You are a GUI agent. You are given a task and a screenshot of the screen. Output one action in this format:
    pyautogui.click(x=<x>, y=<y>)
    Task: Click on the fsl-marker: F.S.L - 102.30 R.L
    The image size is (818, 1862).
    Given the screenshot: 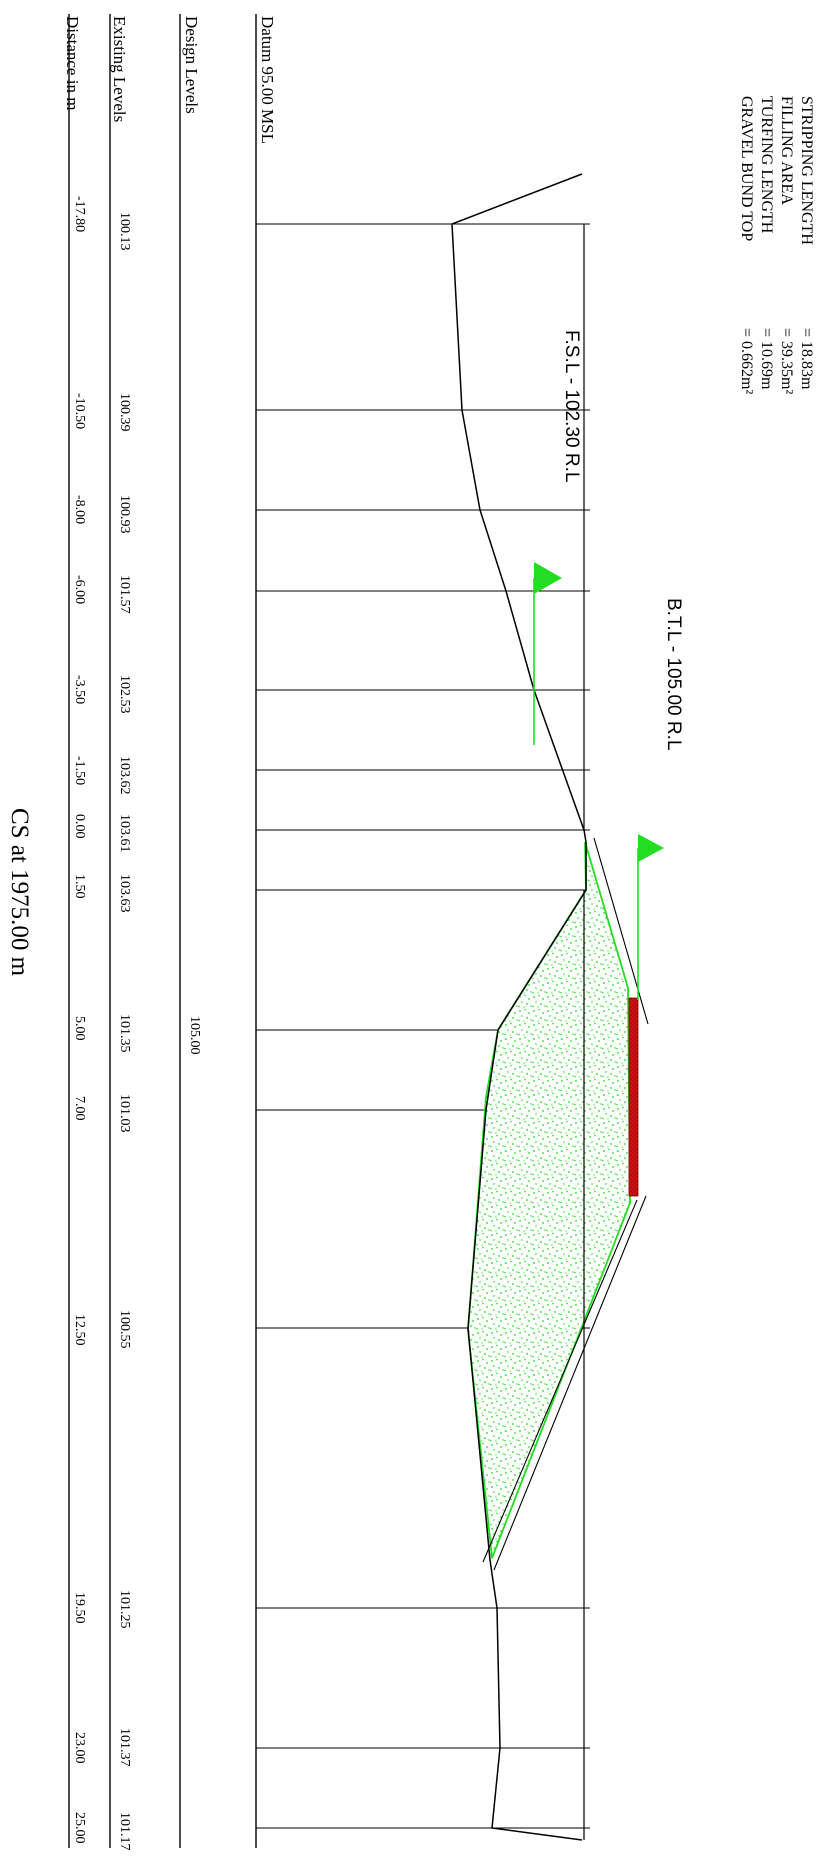 What is the action you would take?
    pyautogui.click(x=557, y=537)
    